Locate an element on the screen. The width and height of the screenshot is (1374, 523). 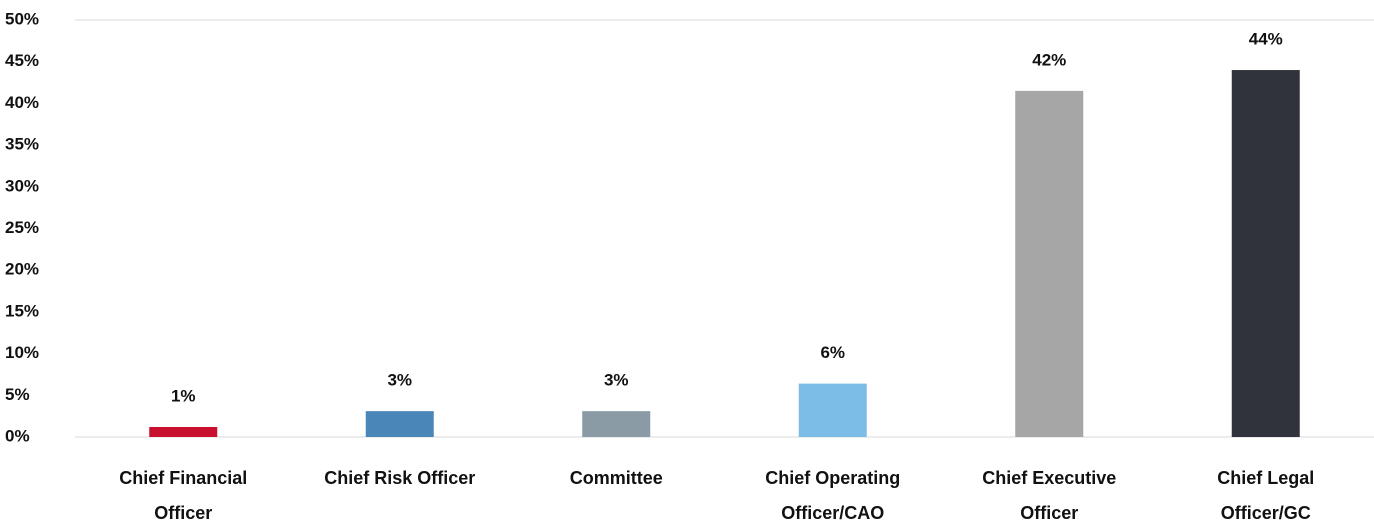
y-tick-label: 45% is located at coordinates (22, 60).